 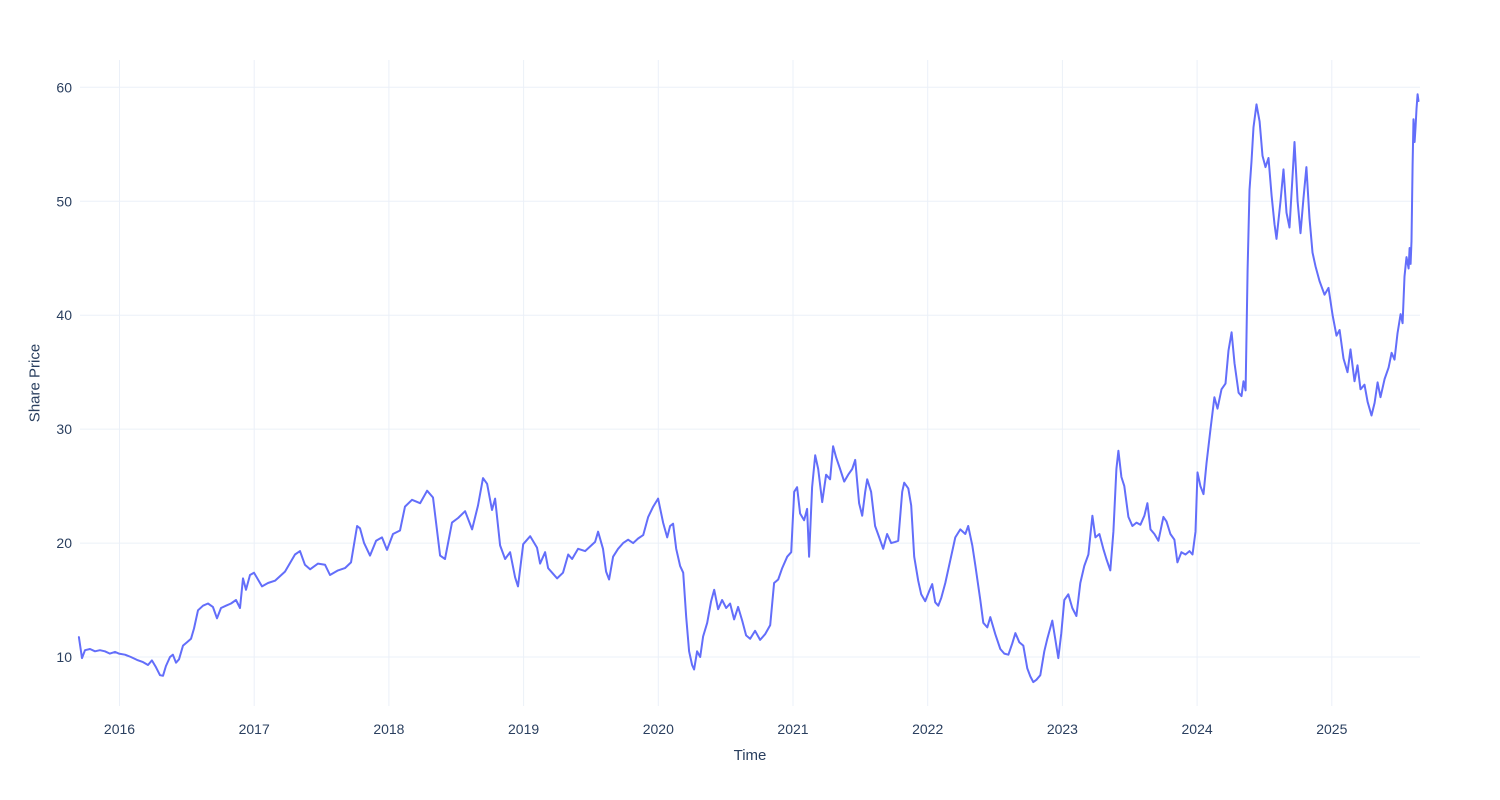 I want to click on x-axis-title: Time, so click(x=750, y=755).